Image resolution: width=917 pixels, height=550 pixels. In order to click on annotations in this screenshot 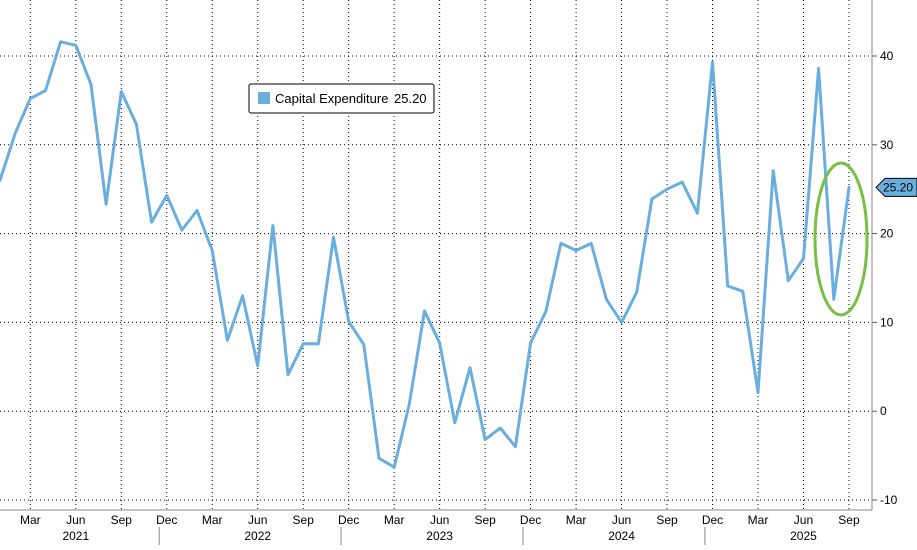, I will do `click(841, 239)`.